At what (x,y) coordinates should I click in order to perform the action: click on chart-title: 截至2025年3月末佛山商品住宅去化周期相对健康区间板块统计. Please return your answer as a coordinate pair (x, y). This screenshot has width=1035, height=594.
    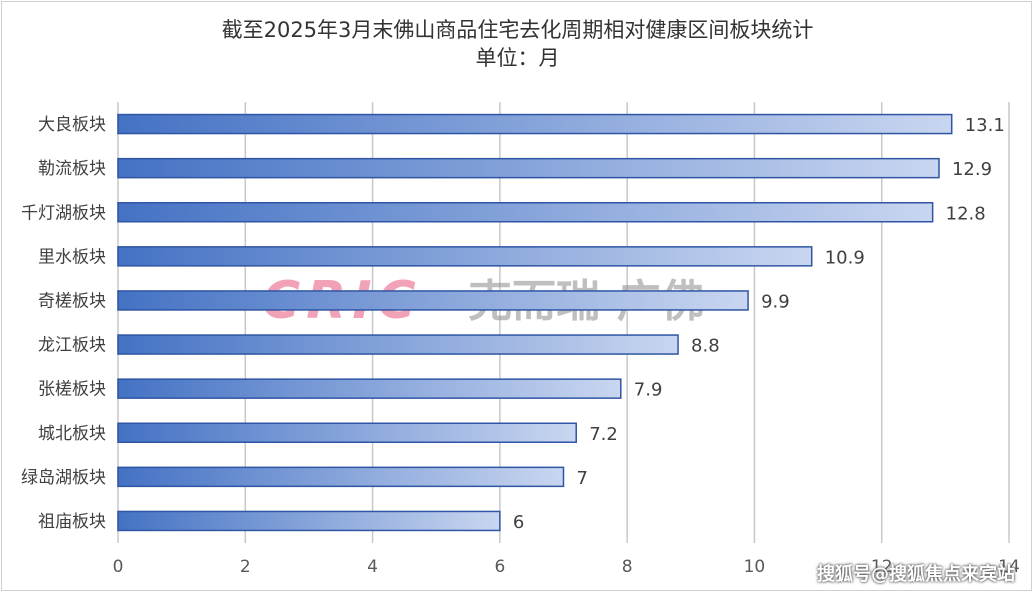
    Looking at the image, I should click on (517, 30).